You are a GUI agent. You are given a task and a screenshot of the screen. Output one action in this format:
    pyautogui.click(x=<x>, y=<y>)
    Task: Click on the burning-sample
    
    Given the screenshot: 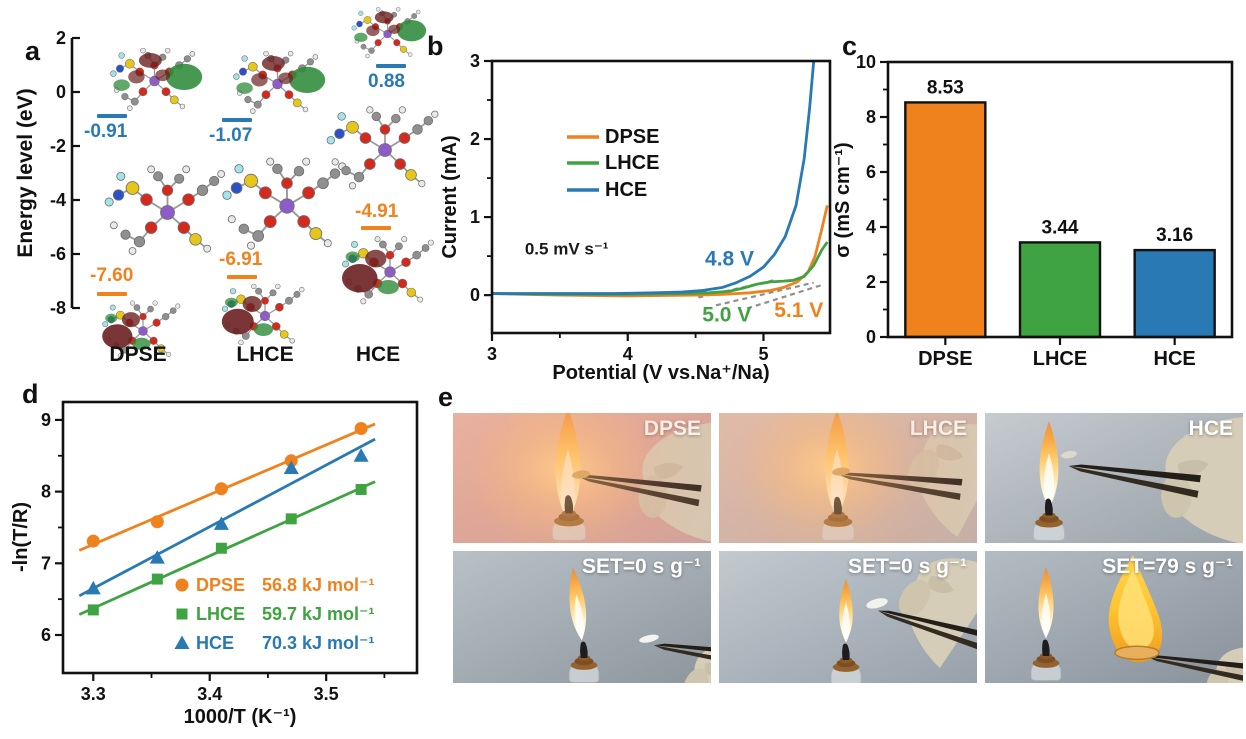 What is the action you would take?
    pyautogui.click(x=1137, y=653)
    